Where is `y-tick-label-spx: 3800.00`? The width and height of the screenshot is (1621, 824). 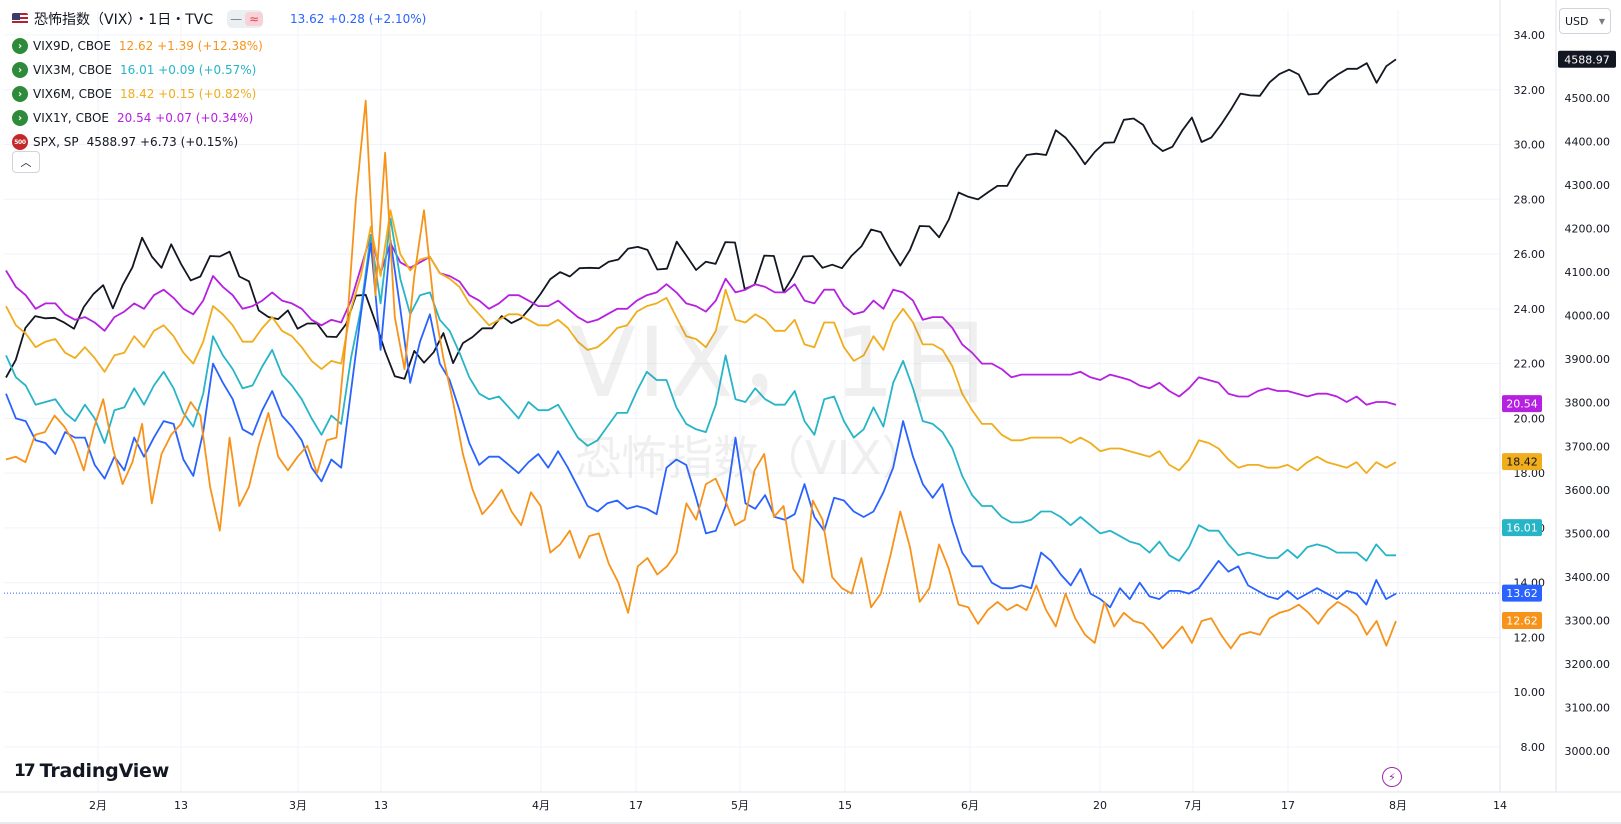 y-tick-label-spx: 3800.00 is located at coordinates (1588, 403).